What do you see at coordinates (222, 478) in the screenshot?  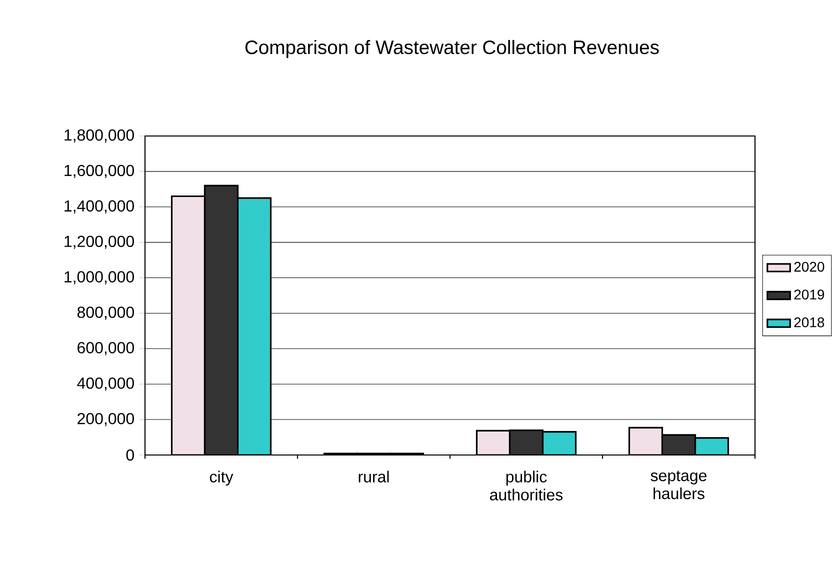 I see `x-tick-label: city` at bounding box center [222, 478].